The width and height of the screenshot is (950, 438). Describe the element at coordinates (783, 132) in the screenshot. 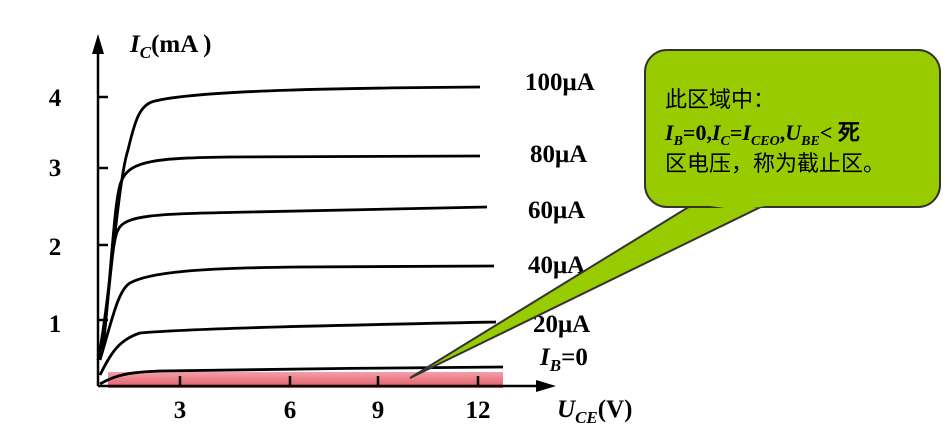

I see `callout-text: ,` at that location.